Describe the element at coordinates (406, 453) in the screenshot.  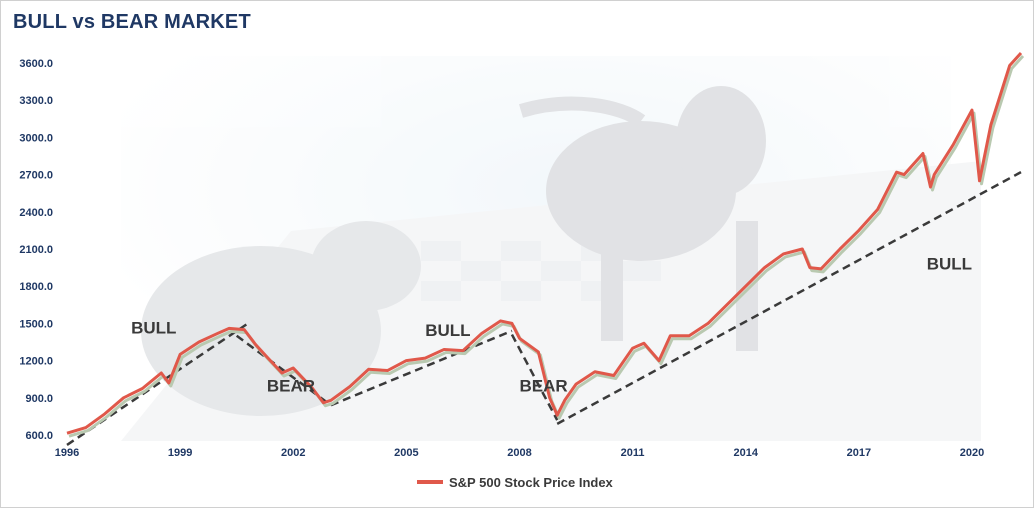
I see `x-tick-label: 2005` at that location.